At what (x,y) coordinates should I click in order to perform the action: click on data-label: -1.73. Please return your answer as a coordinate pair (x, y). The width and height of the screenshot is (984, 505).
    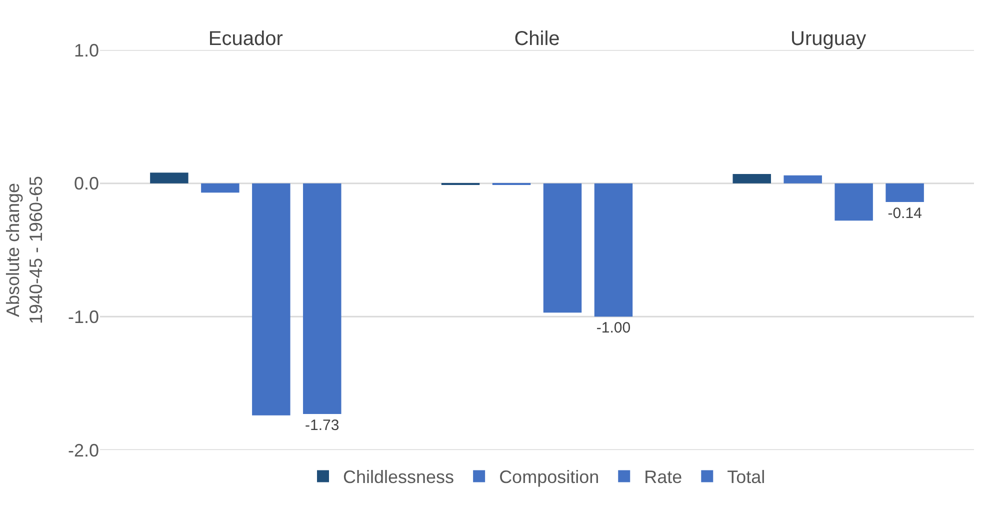
    Looking at the image, I should click on (322, 425).